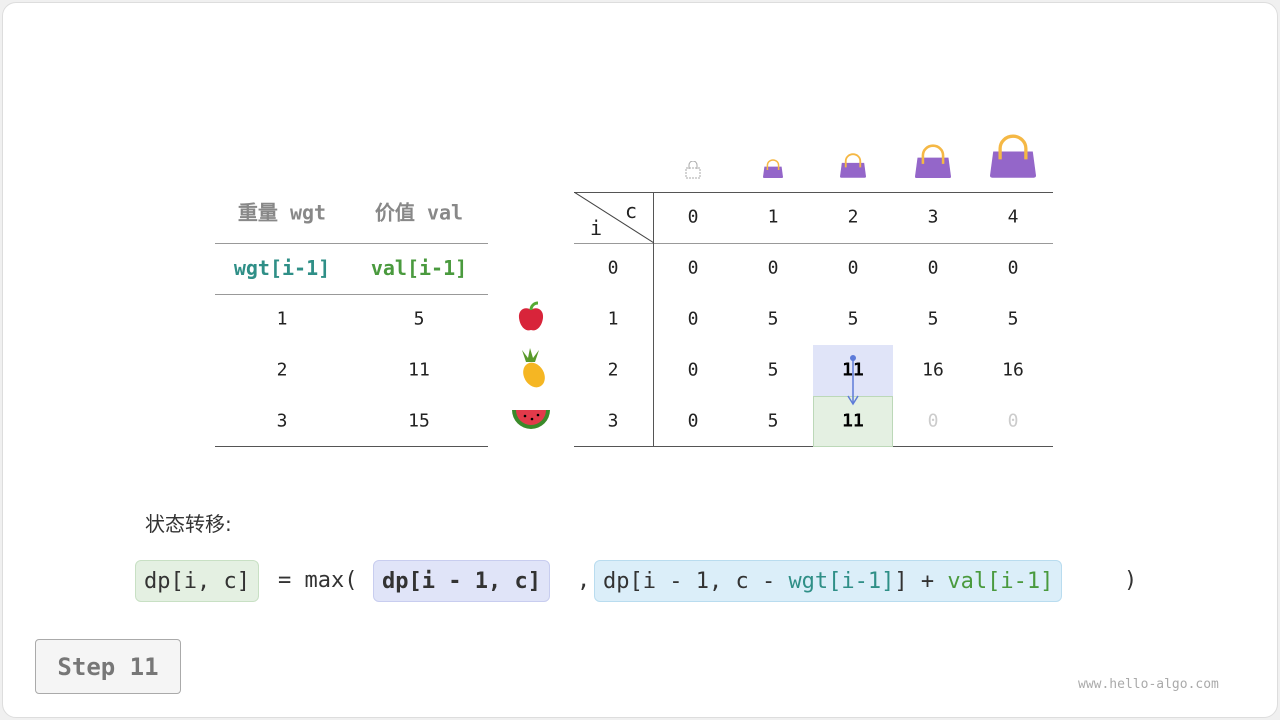  Describe the element at coordinates (614, 218) in the screenshot. I see `corner-diagonal` at that location.